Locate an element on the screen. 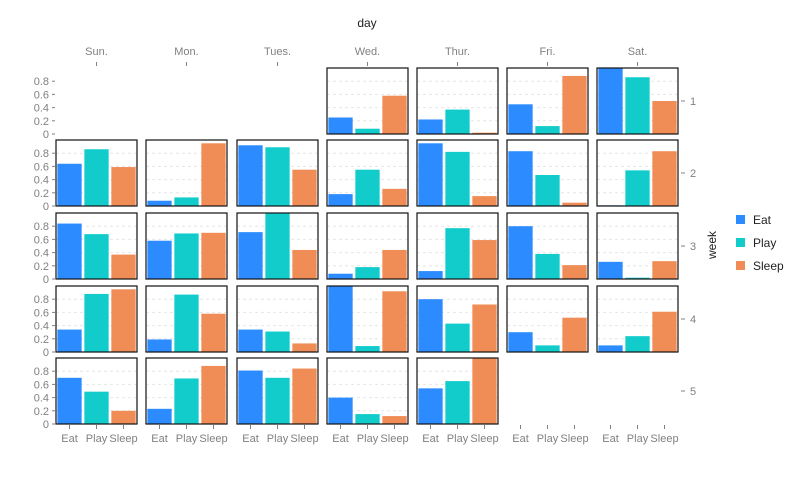  column-facet-title: day is located at coordinates (366, 23).